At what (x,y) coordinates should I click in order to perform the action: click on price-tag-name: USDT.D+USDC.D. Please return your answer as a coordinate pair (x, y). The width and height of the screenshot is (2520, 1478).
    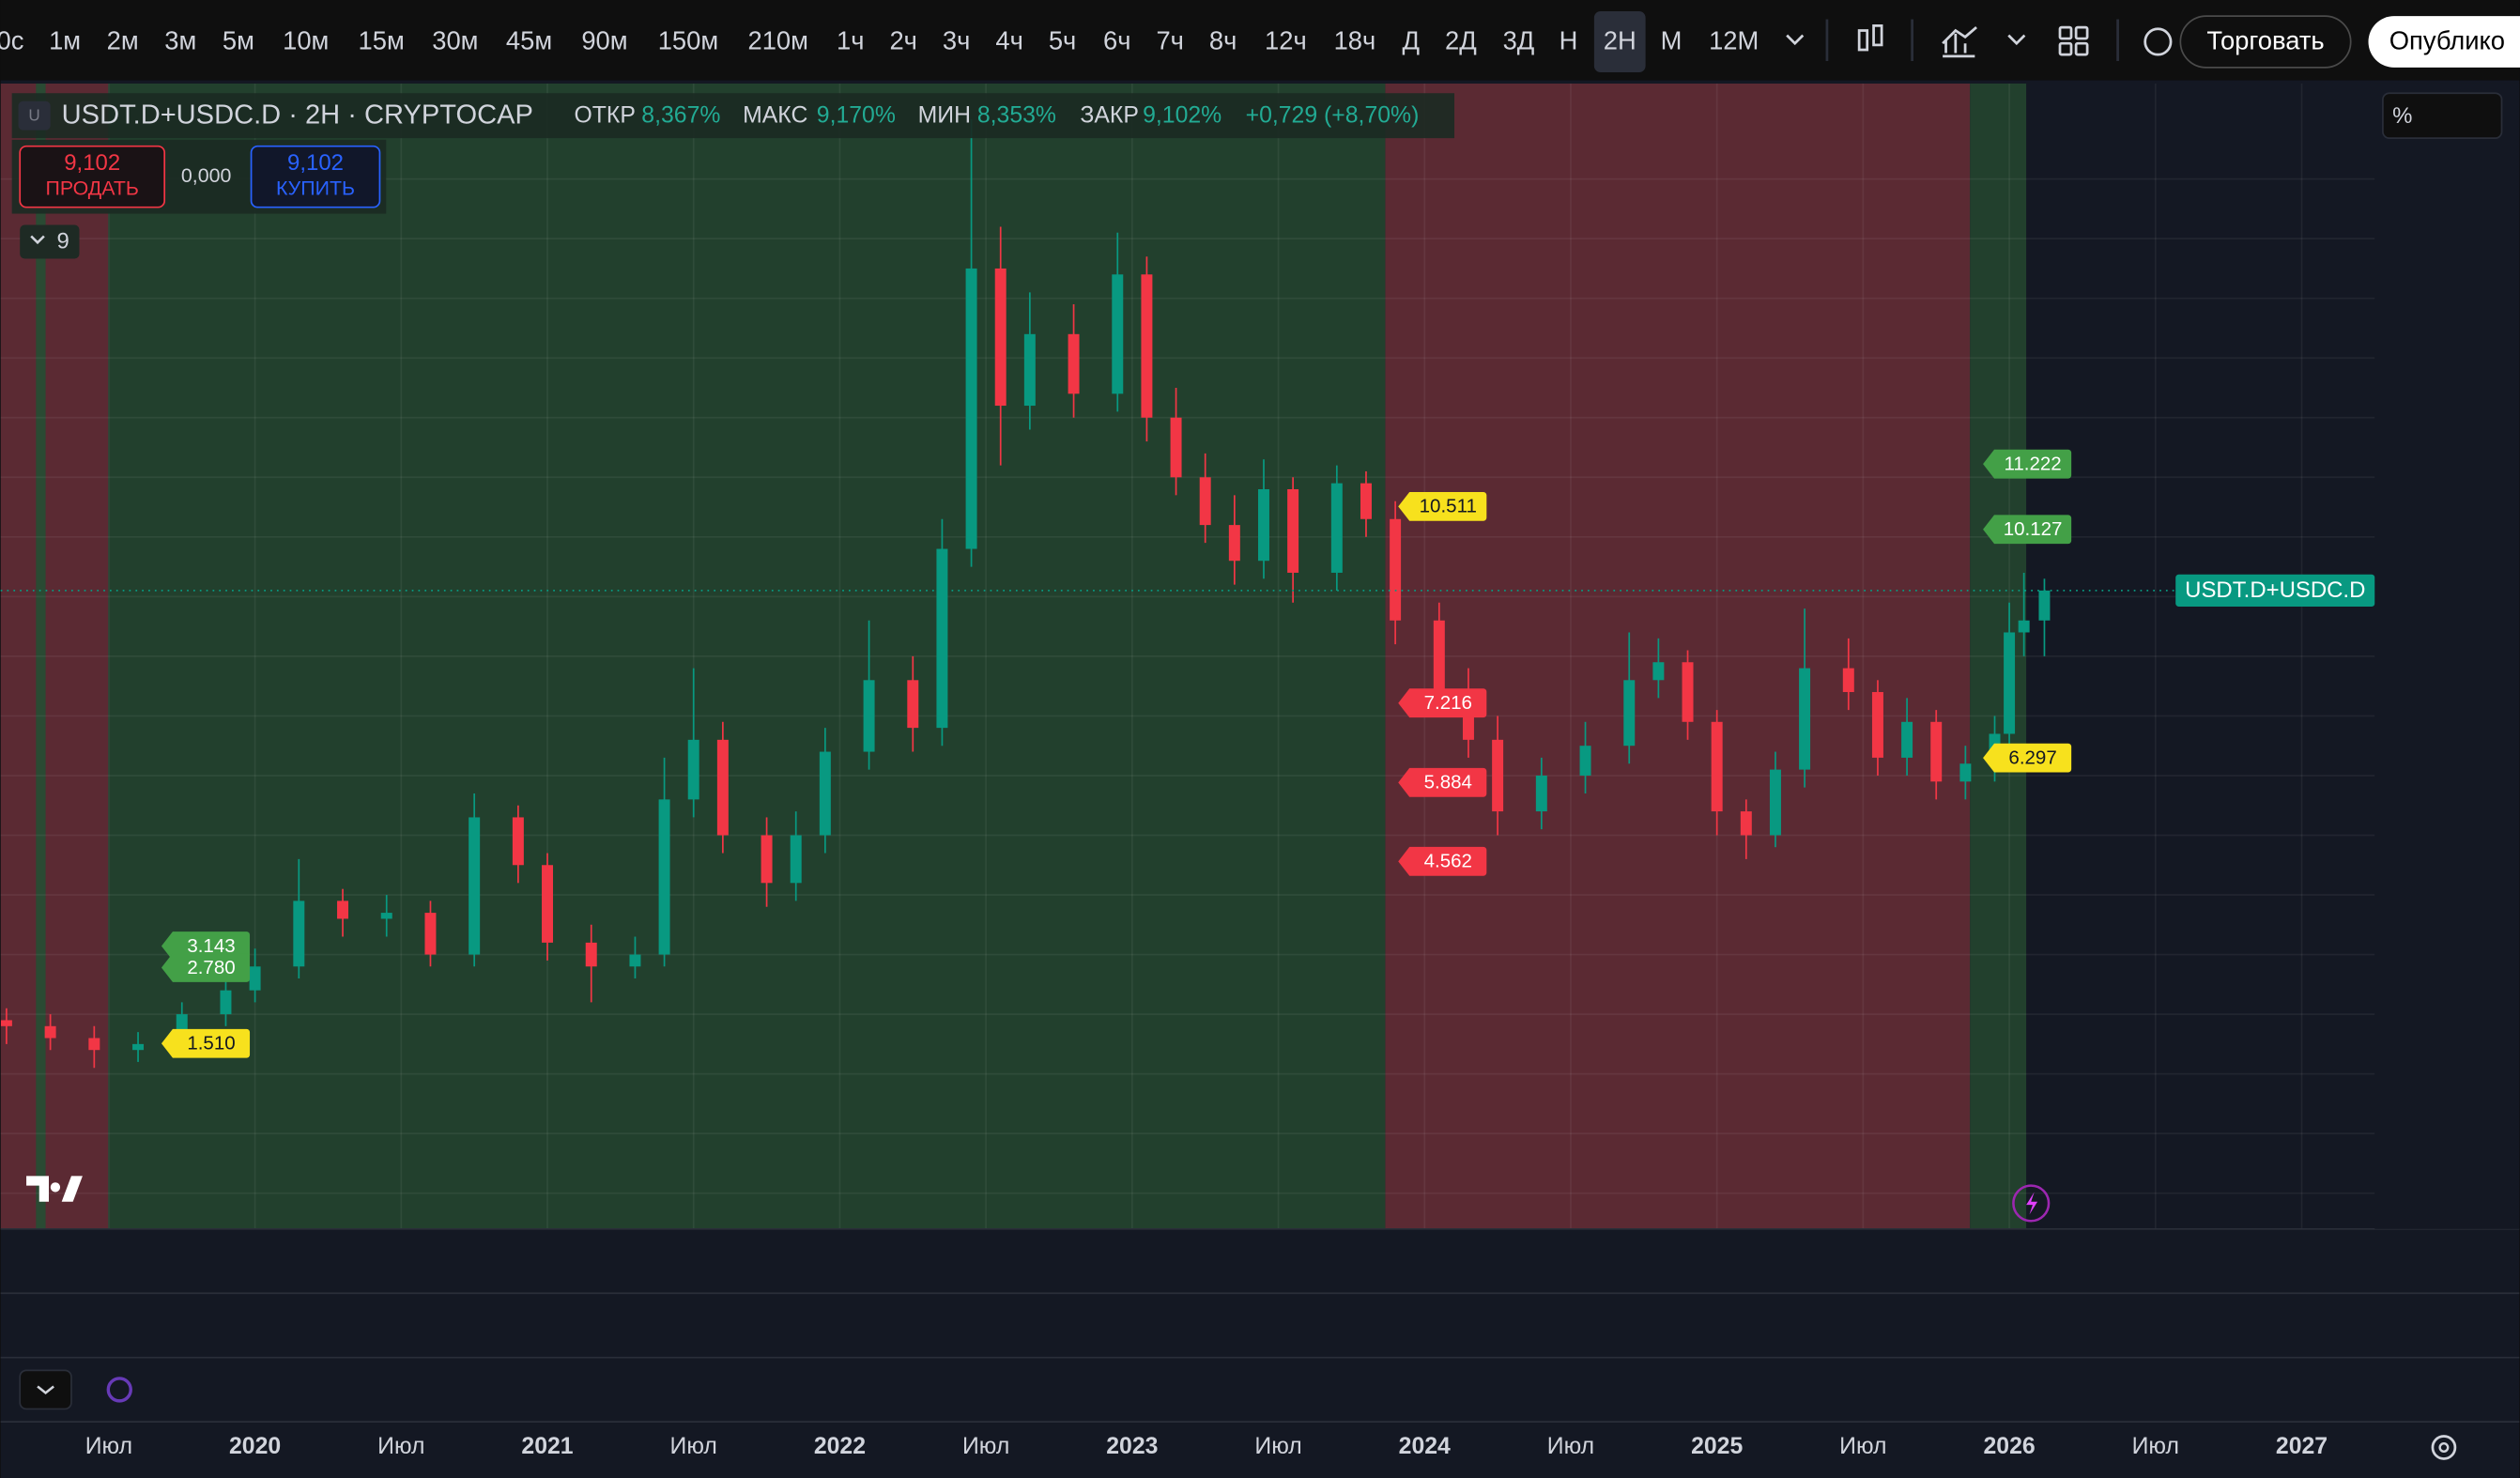
    Looking at the image, I should click on (2275, 590).